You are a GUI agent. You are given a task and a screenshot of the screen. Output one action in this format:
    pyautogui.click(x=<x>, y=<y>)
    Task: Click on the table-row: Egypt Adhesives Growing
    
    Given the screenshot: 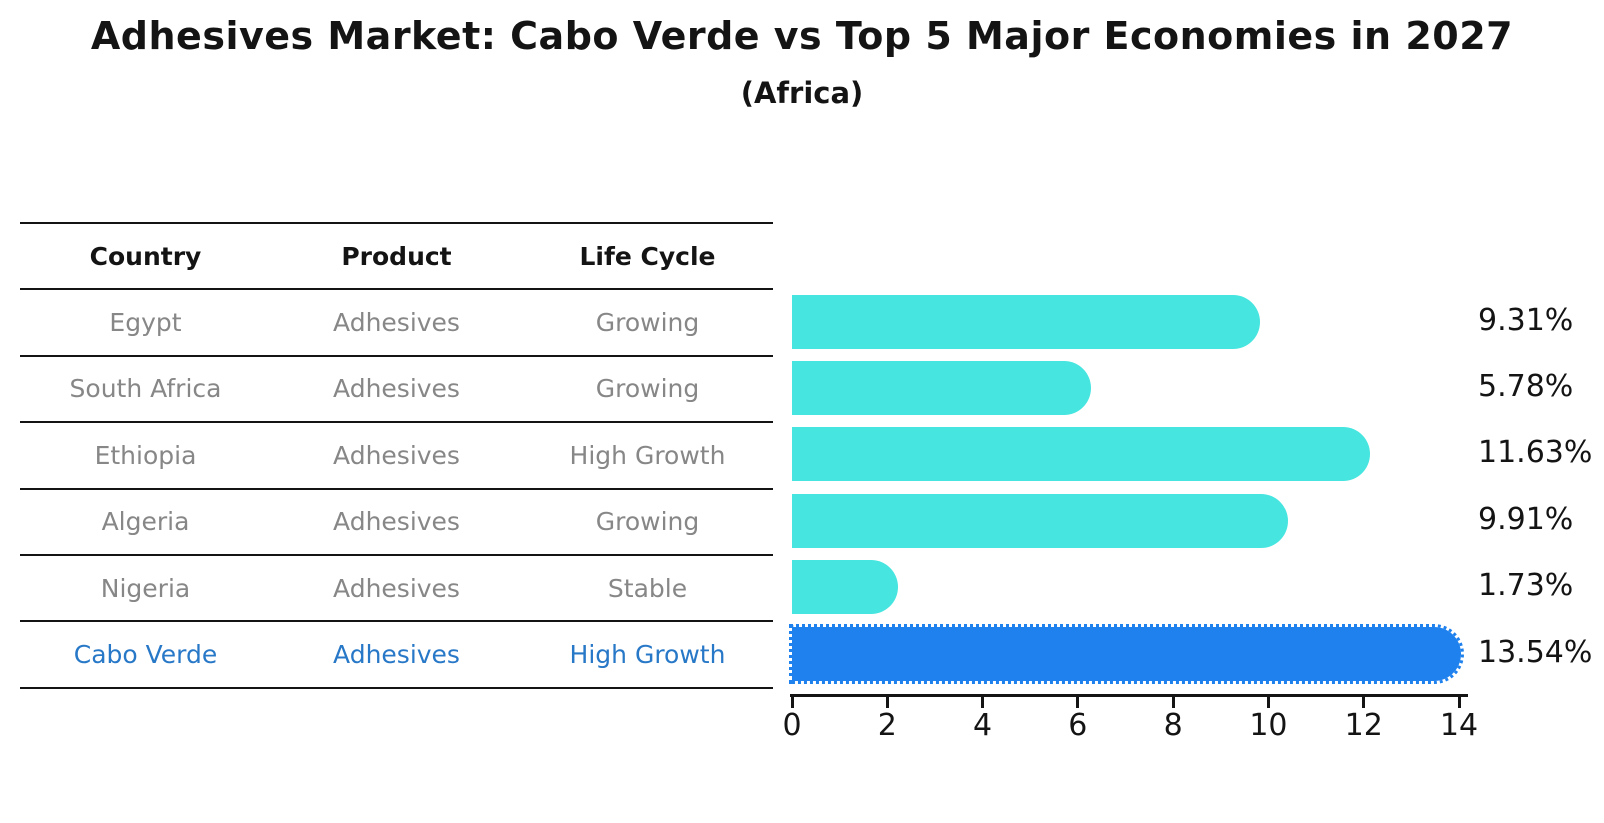 What is the action you would take?
    pyautogui.click(x=396, y=323)
    